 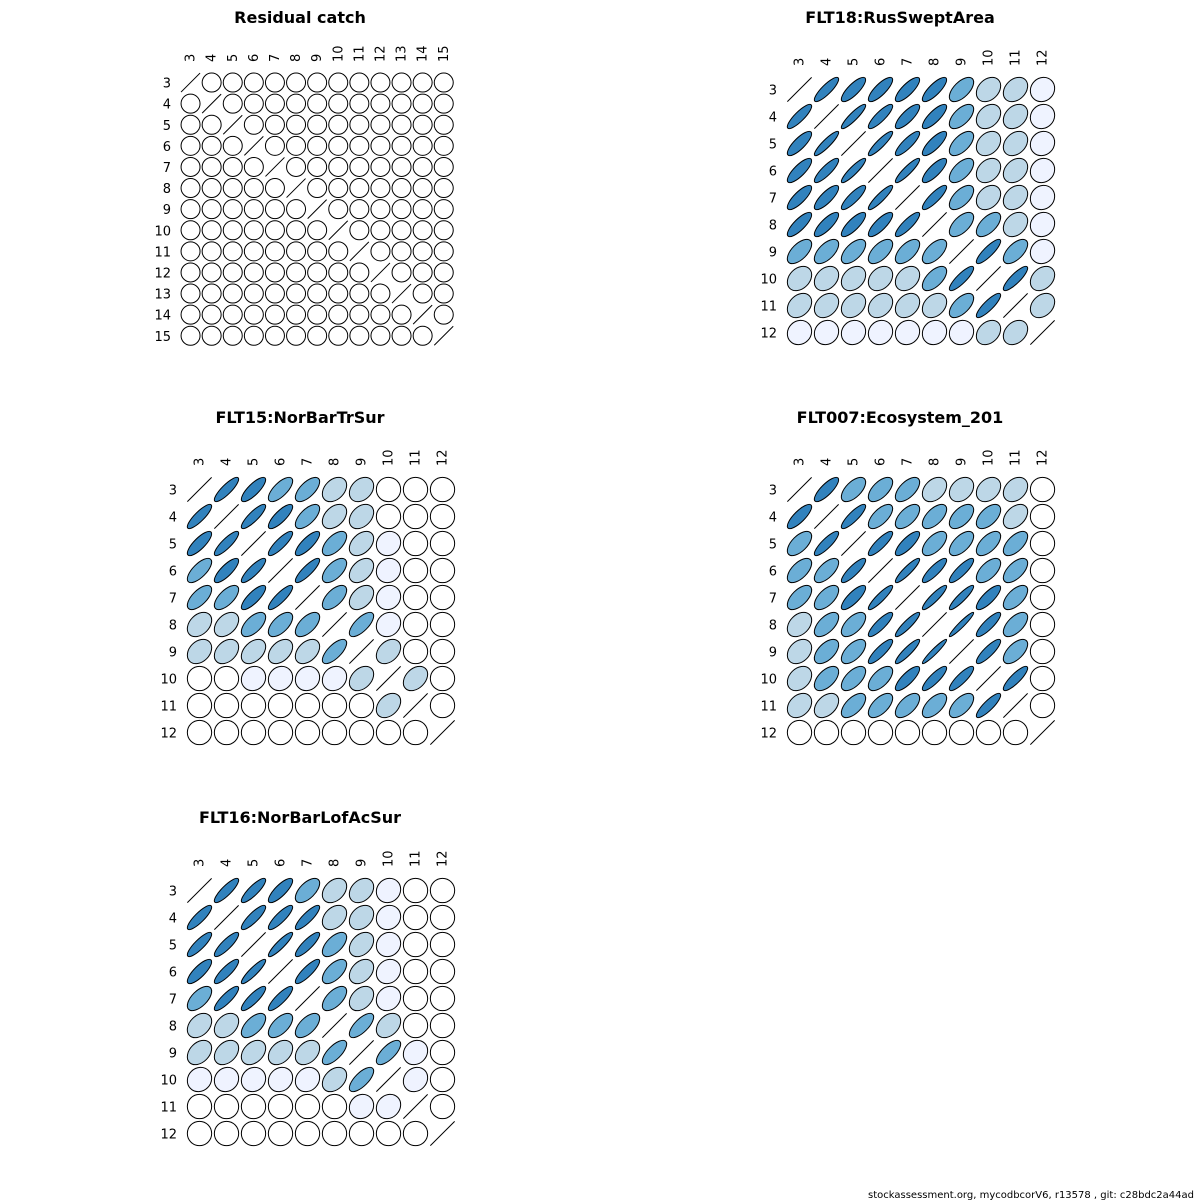 I want to click on column-label: 4, so click(x=827, y=62).